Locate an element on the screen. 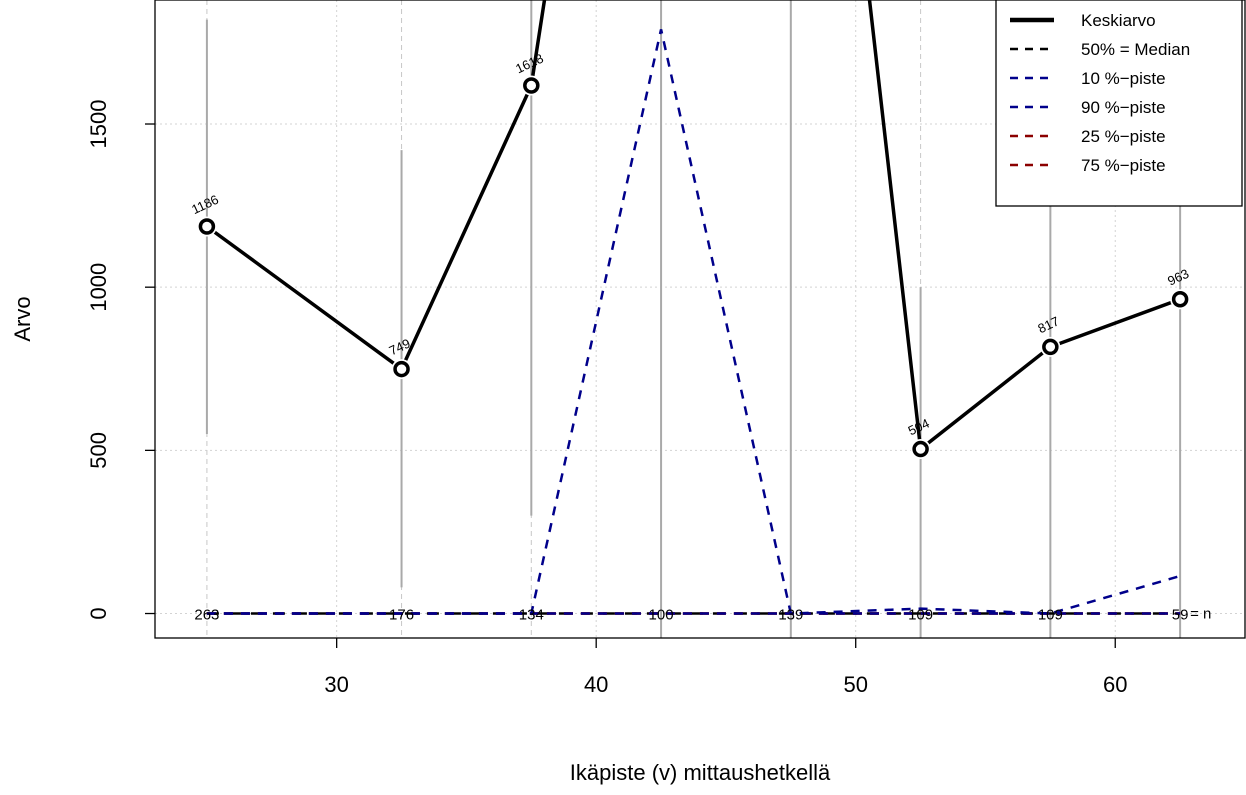  legend-box is located at coordinates (1119, 103).